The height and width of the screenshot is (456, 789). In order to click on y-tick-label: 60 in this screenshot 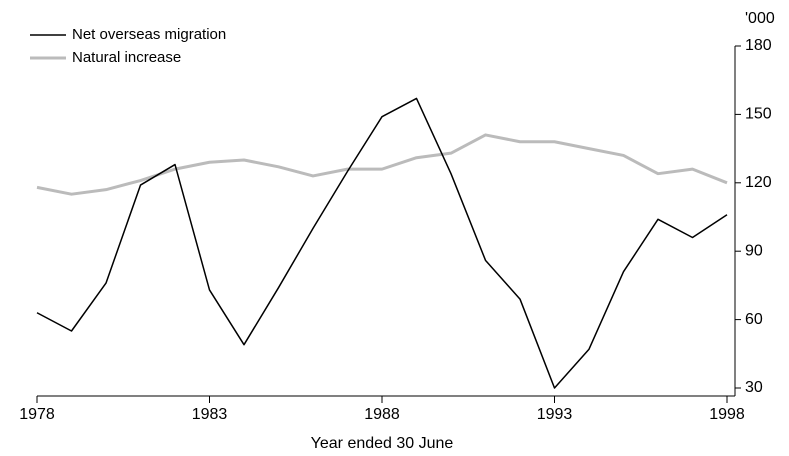, I will do `click(754, 319)`.